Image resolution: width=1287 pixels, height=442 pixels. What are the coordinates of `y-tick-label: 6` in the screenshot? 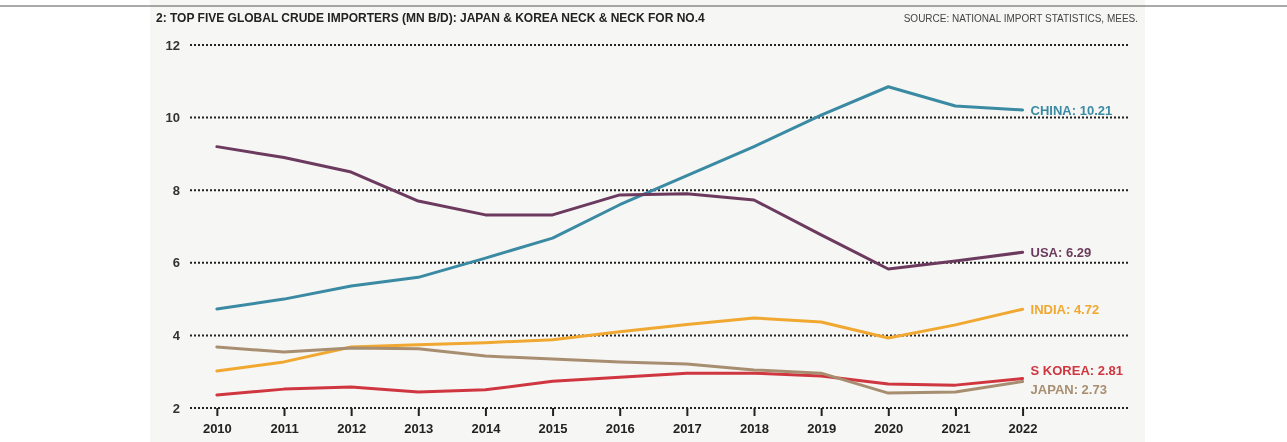 It's located at (176, 263).